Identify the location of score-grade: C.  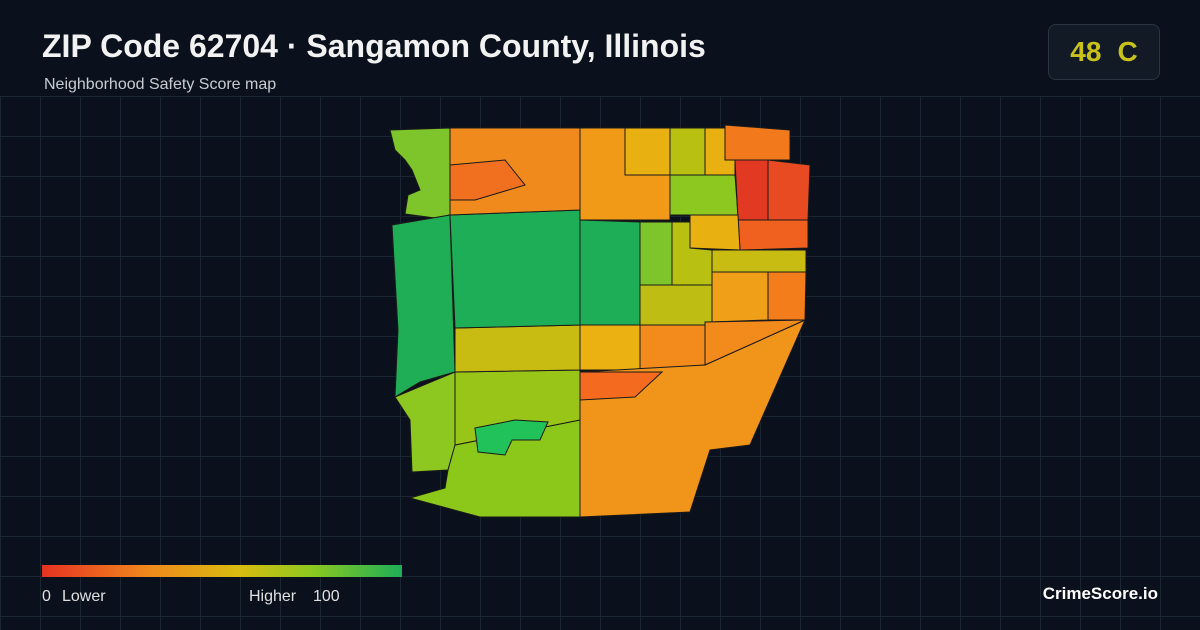
(1127, 51).